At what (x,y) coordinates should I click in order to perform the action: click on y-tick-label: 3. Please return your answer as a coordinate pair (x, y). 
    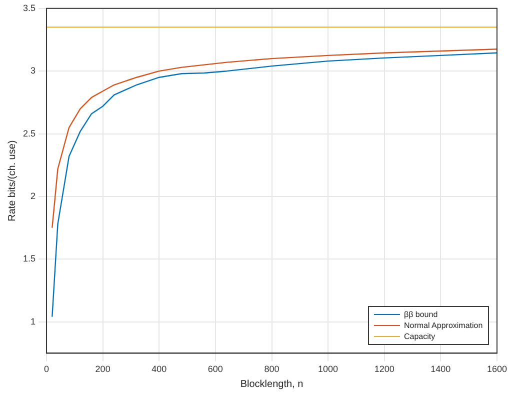
    Looking at the image, I should click on (33, 71).